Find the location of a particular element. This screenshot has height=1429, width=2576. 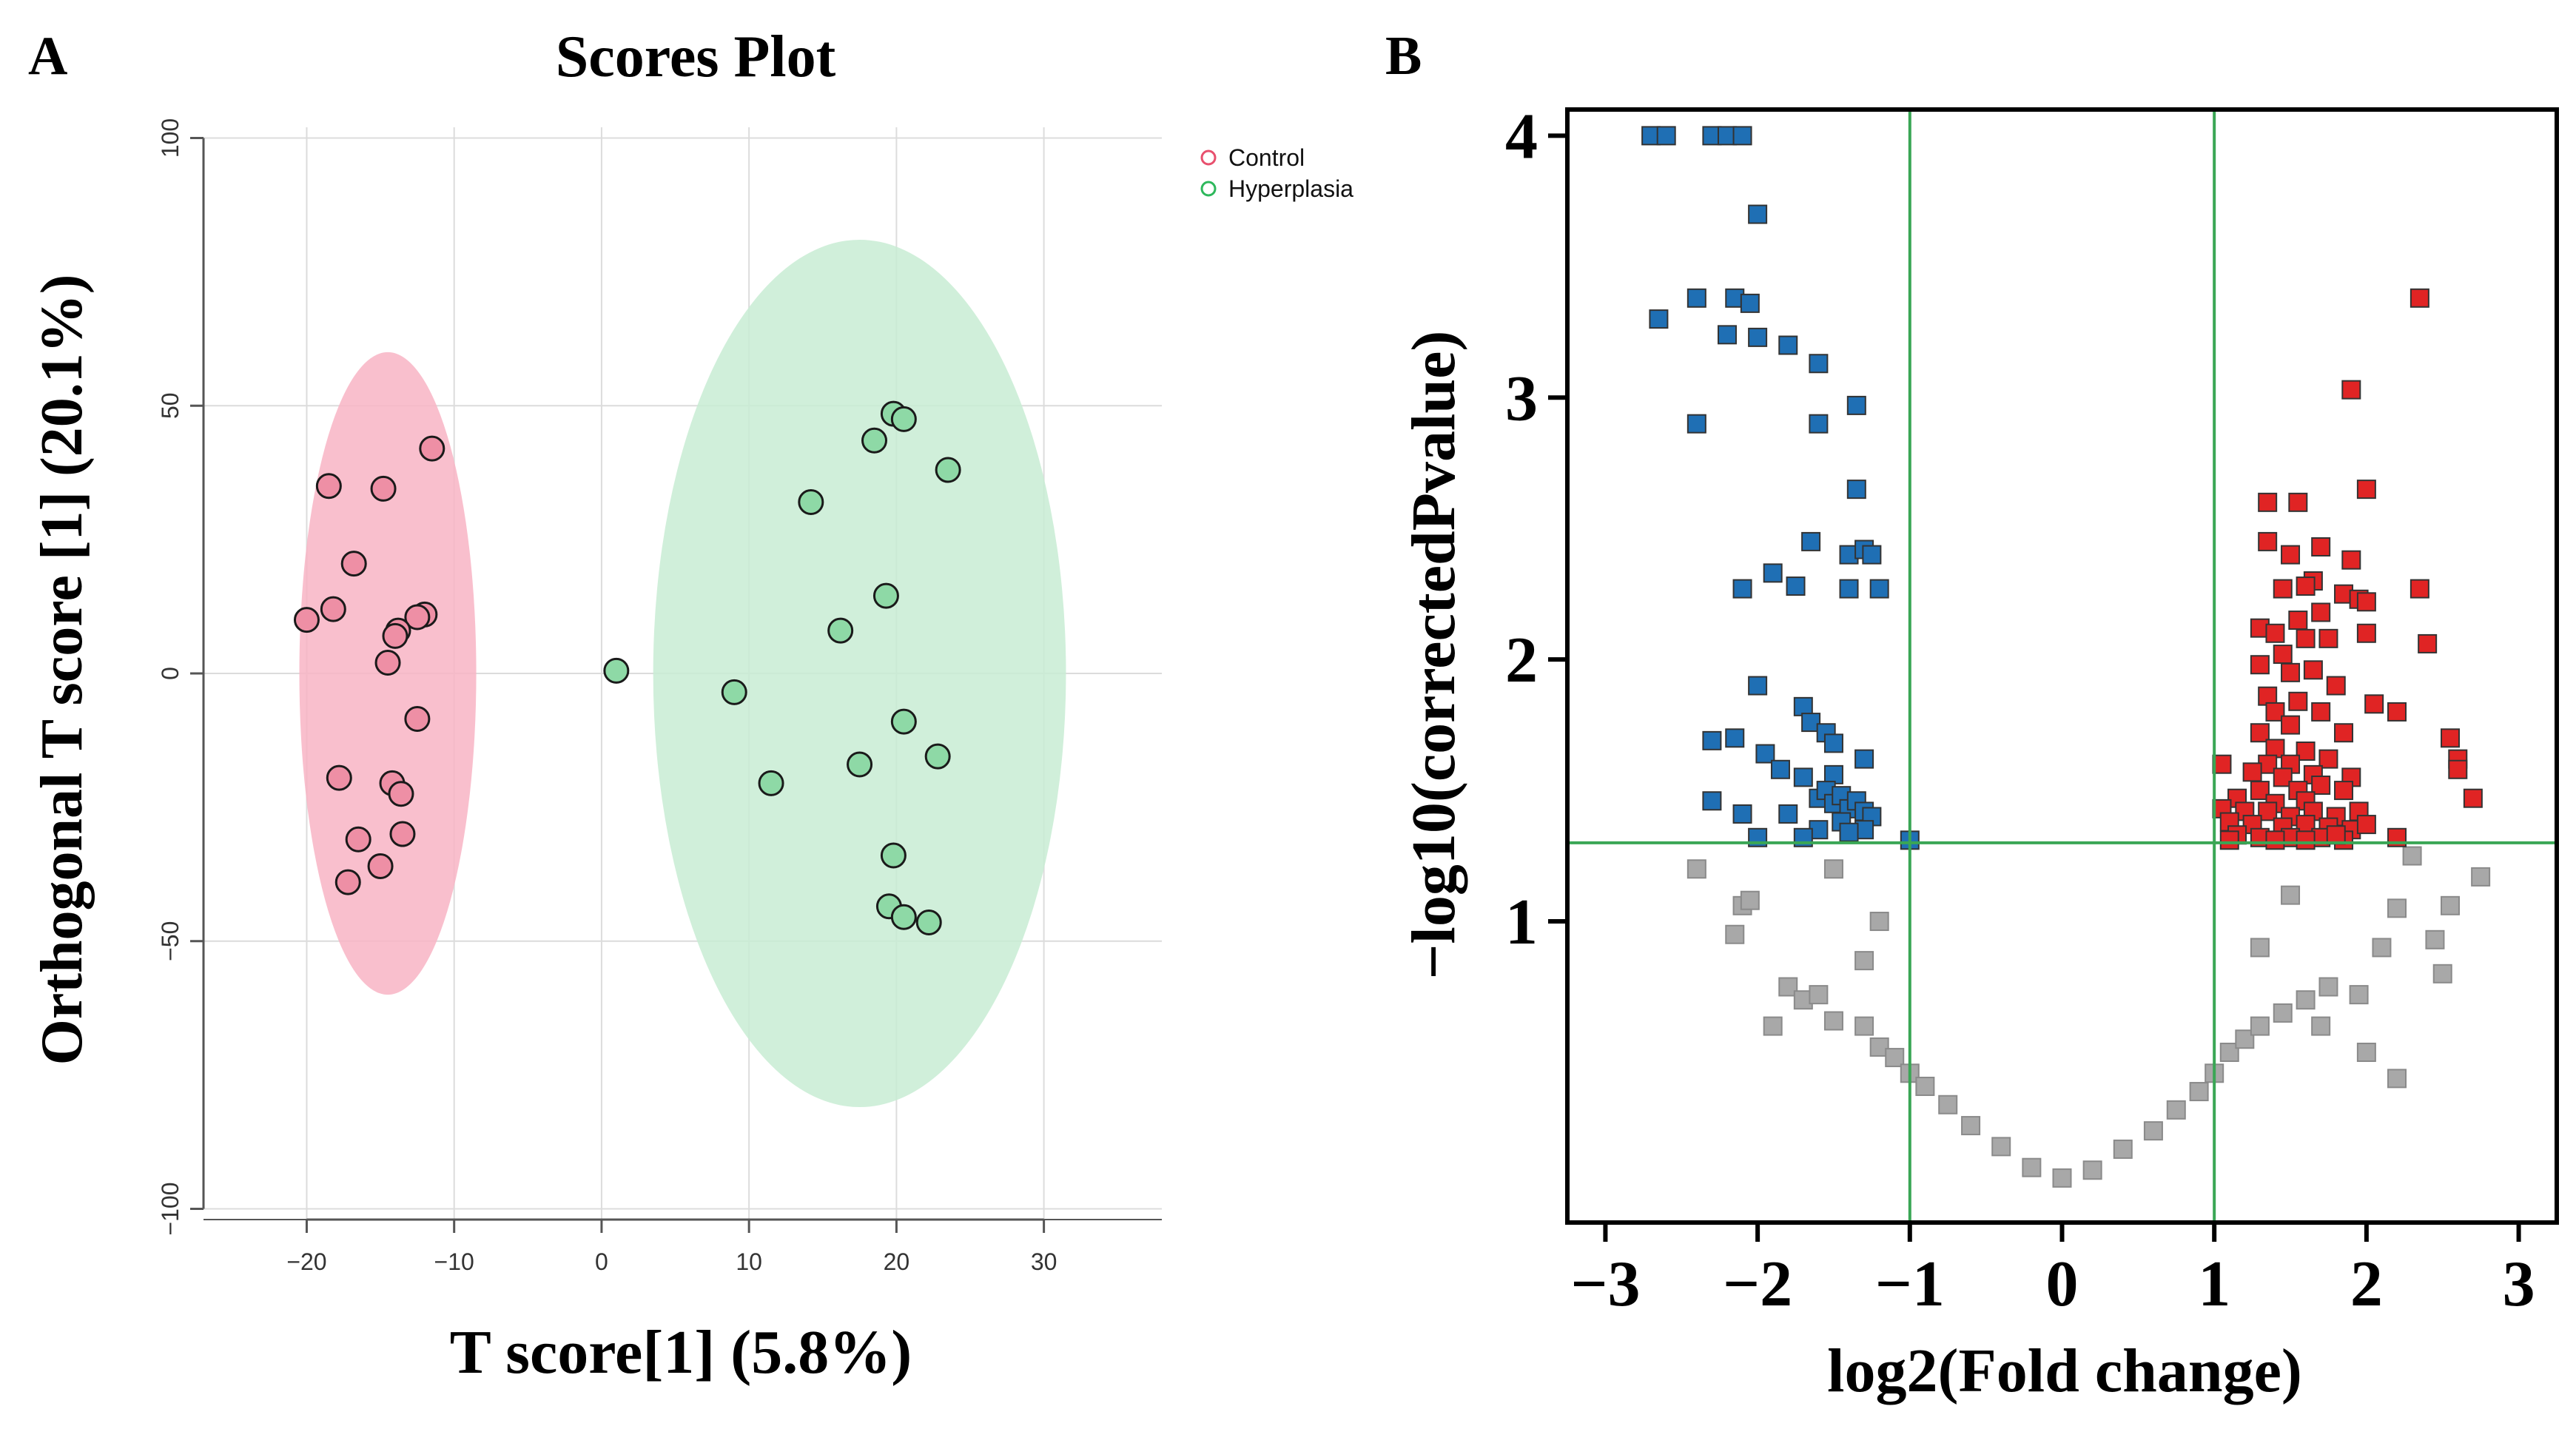

scores-plot-x-tick-label: −20 is located at coordinates (306, 1261).